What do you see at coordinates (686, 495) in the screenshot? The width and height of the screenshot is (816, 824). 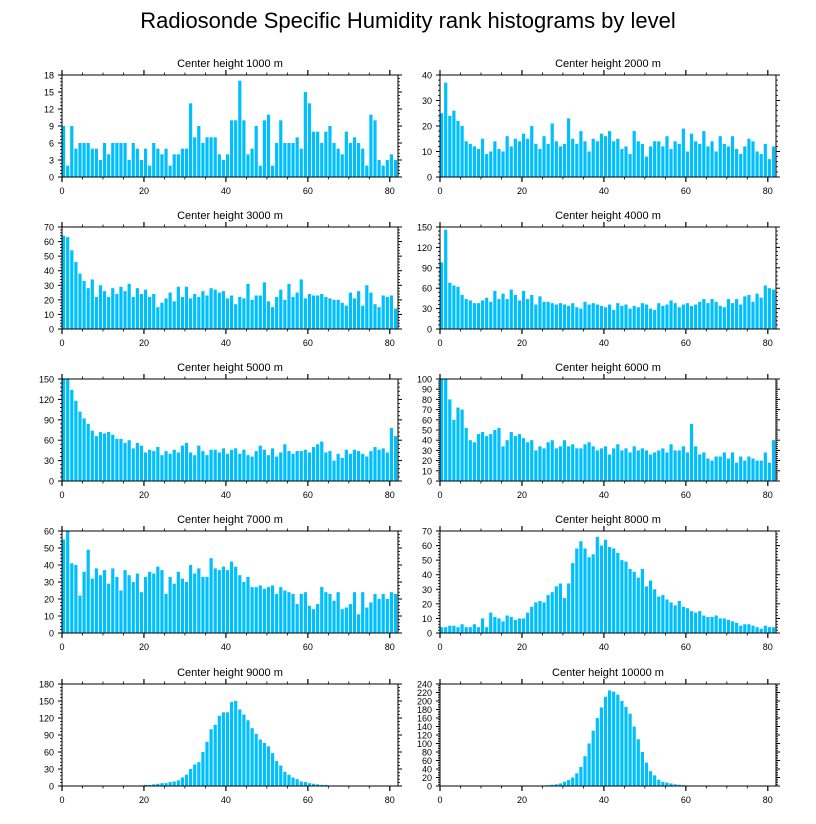 I see `x-tick-label: 60` at bounding box center [686, 495].